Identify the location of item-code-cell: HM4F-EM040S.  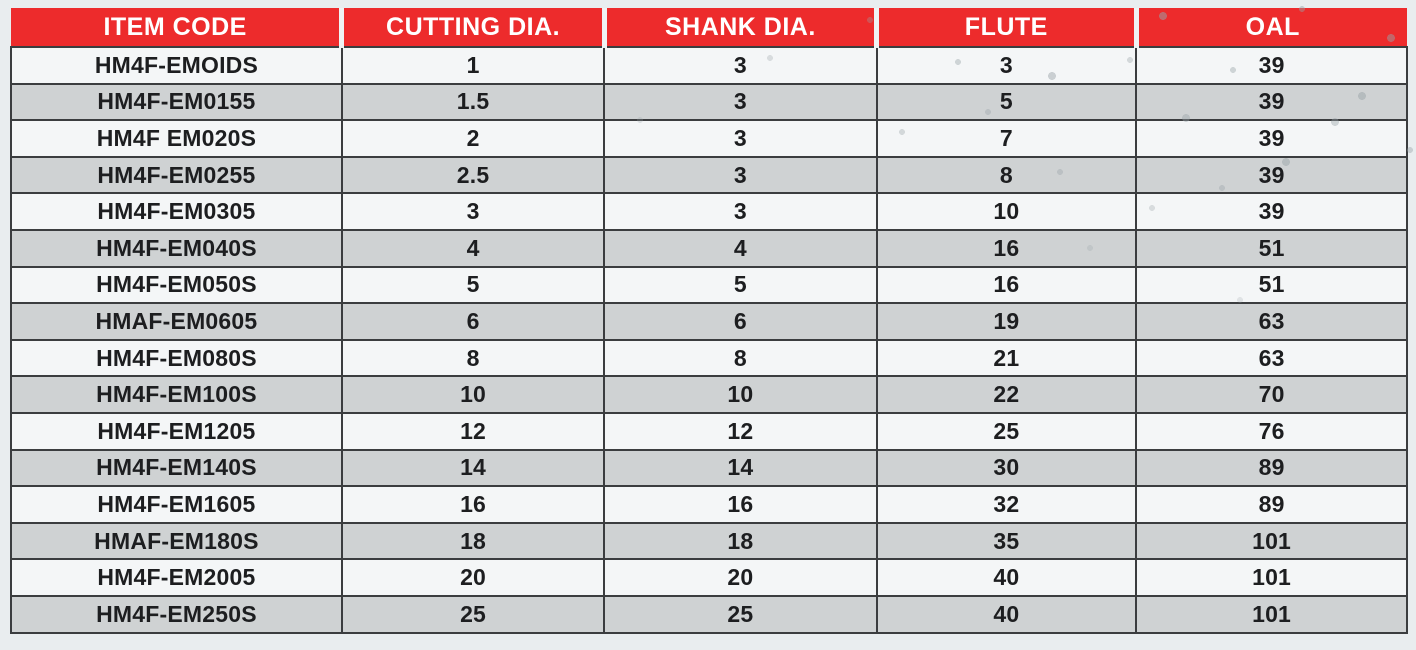
(176, 248).